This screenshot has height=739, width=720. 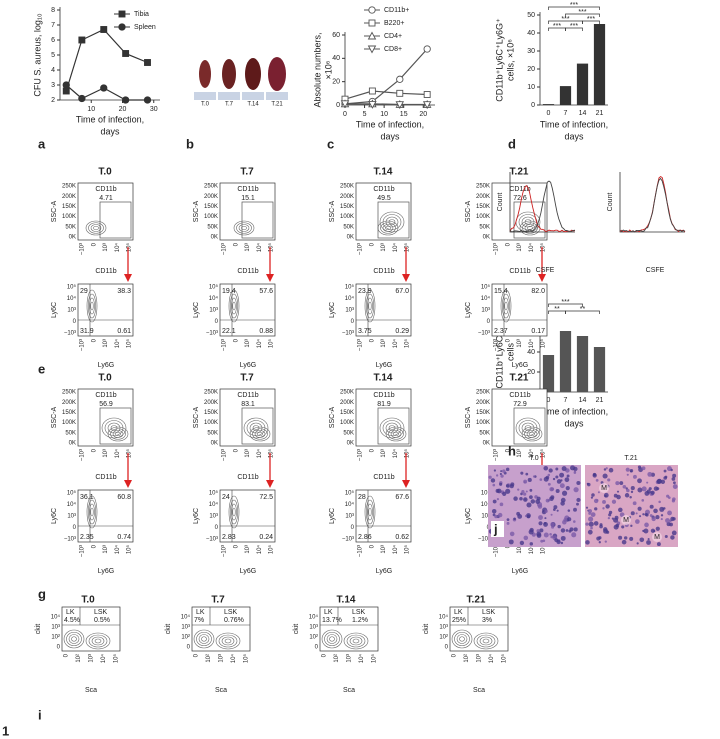 What do you see at coordinates (332, 620) in the screenshot?
I see `gate-value: 13.7%` at bounding box center [332, 620].